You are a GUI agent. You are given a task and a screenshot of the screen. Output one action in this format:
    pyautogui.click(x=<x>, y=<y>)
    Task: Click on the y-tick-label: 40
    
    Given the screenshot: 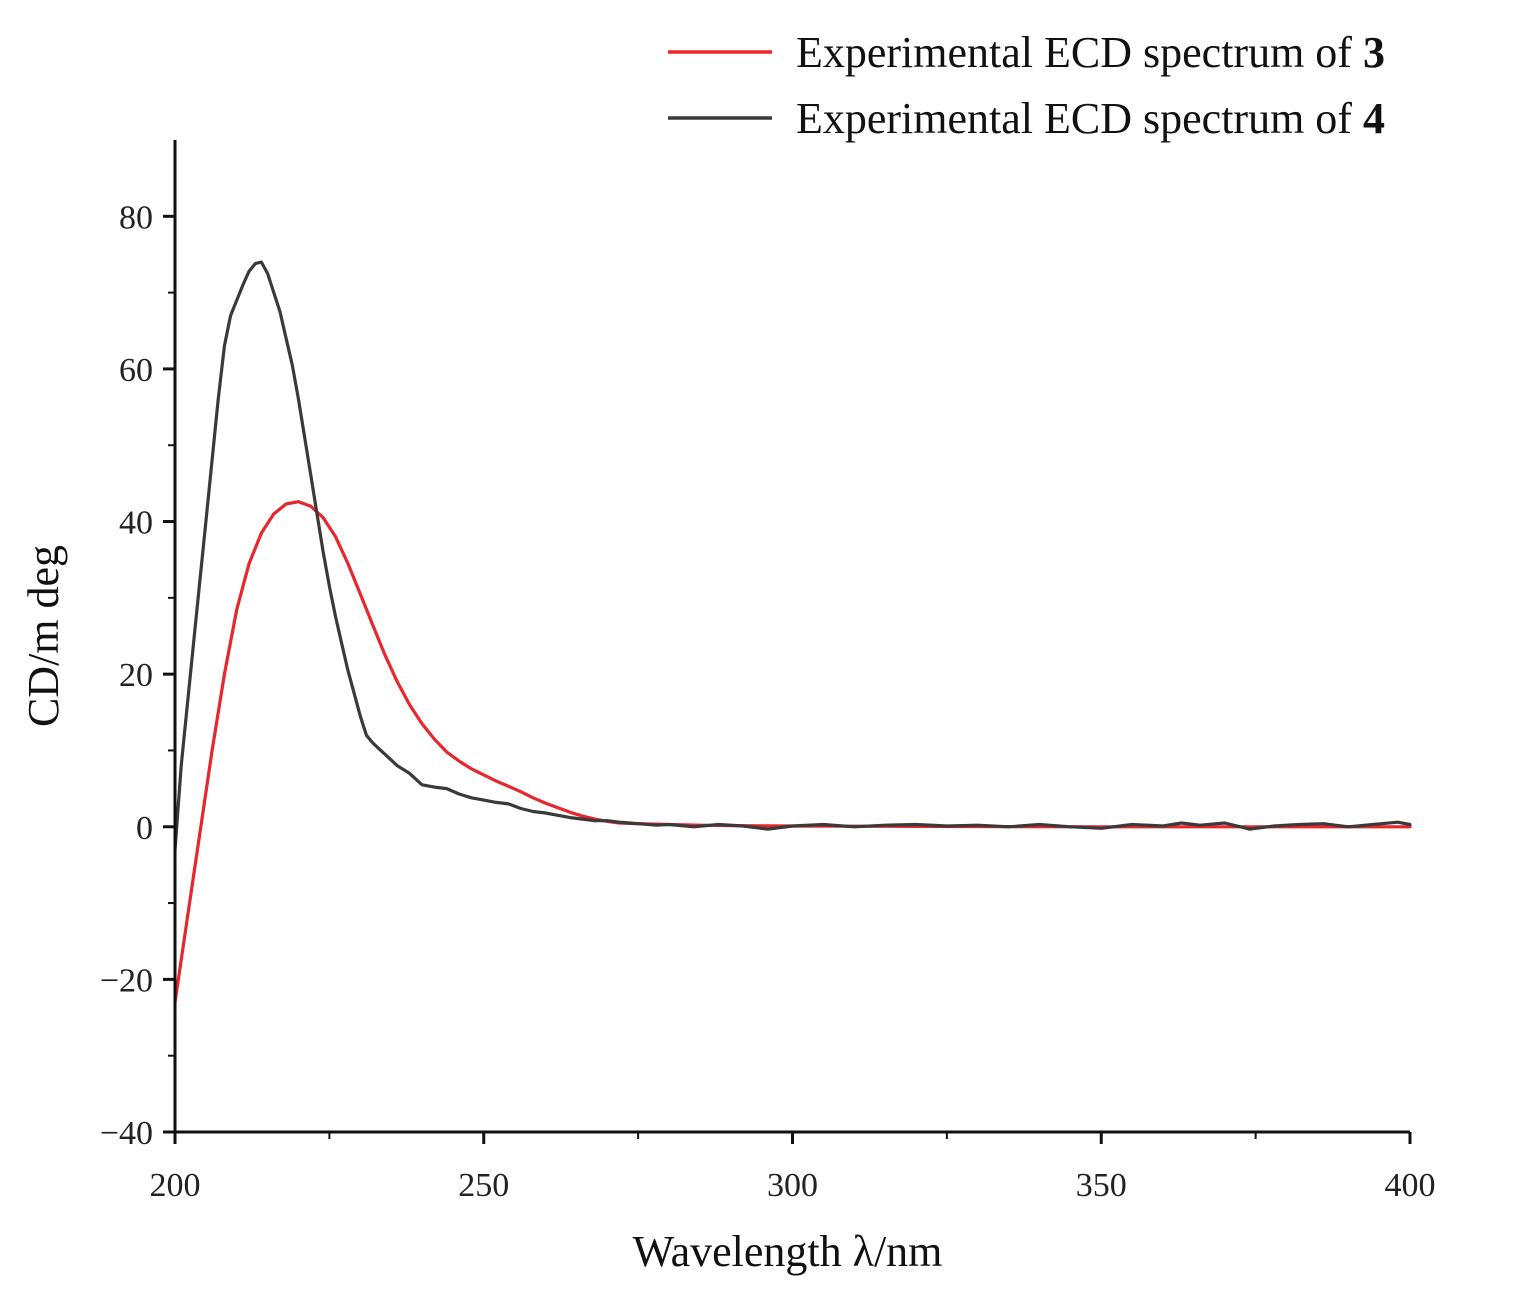 What is the action you would take?
    pyautogui.click(x=136, y=523)
    